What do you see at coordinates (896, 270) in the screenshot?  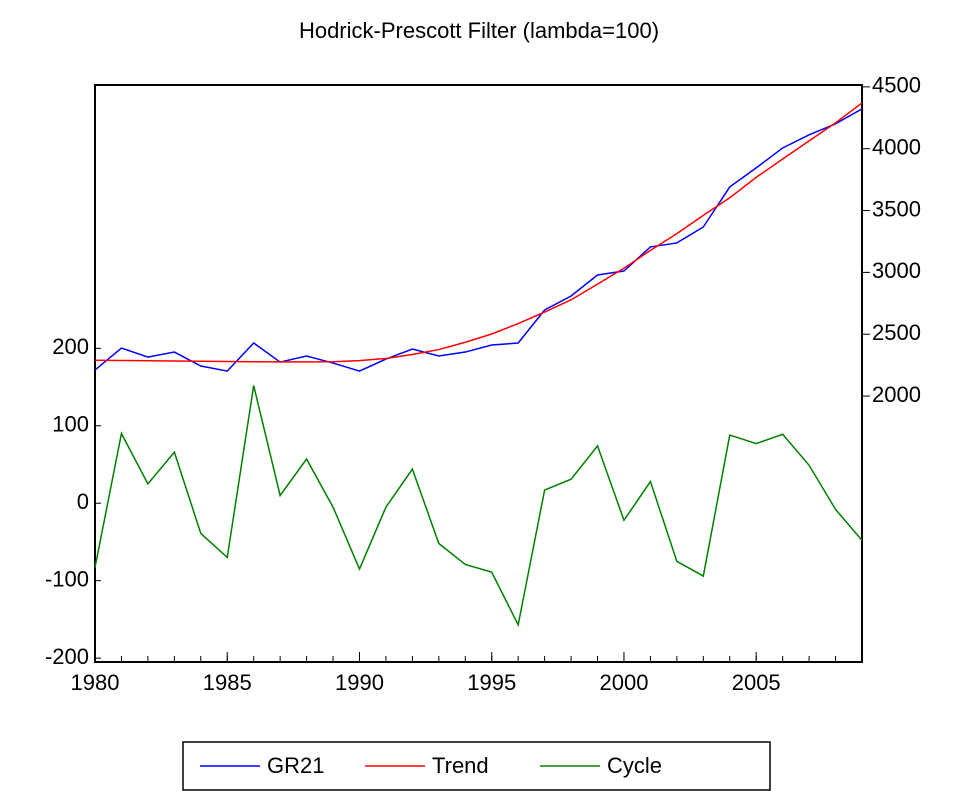 I see `y2-tick-label: 3000` at bounding box center [896, 270].